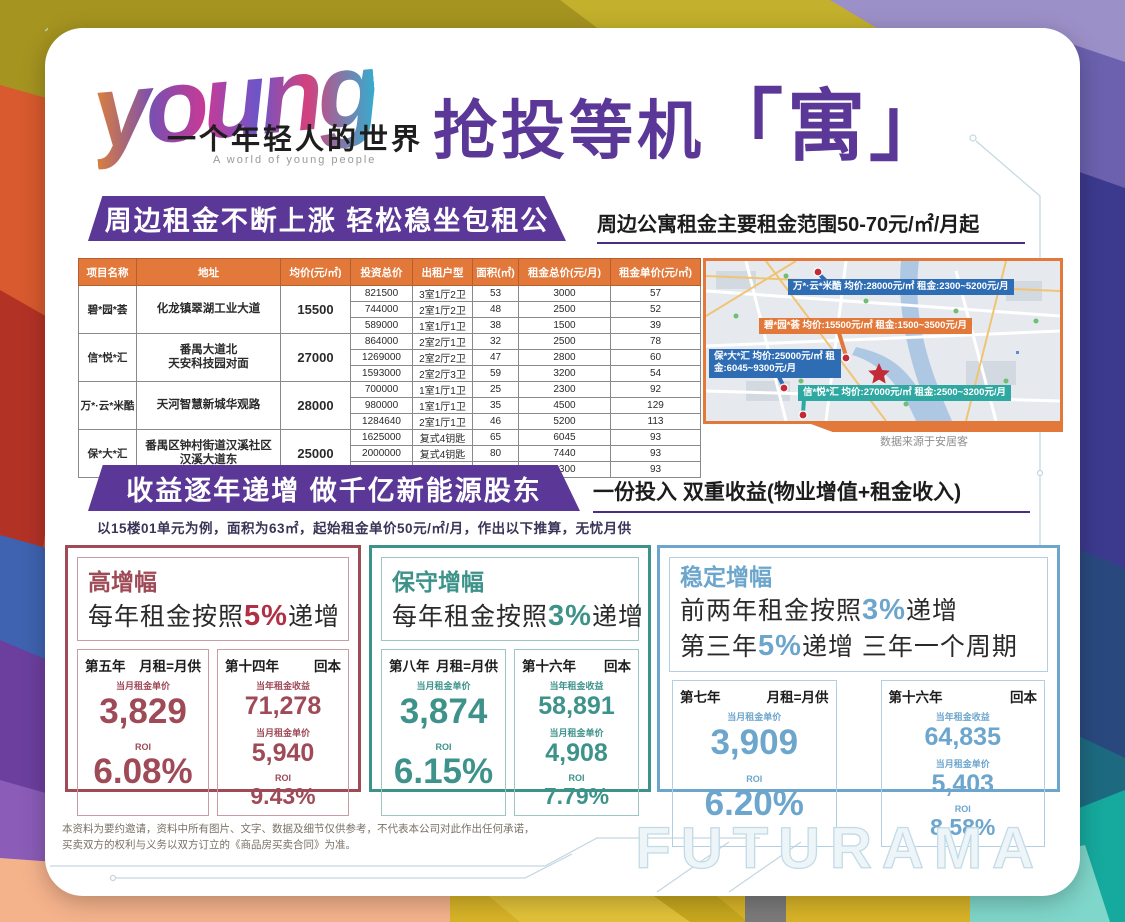 The image size is (1125, 922). Describe the element at coordinates (905, 393) in the screenshot. I see `map-callout: 信*悦*汇 均价:27000元/㎡ 租金:2500~3200元/月` at that location.